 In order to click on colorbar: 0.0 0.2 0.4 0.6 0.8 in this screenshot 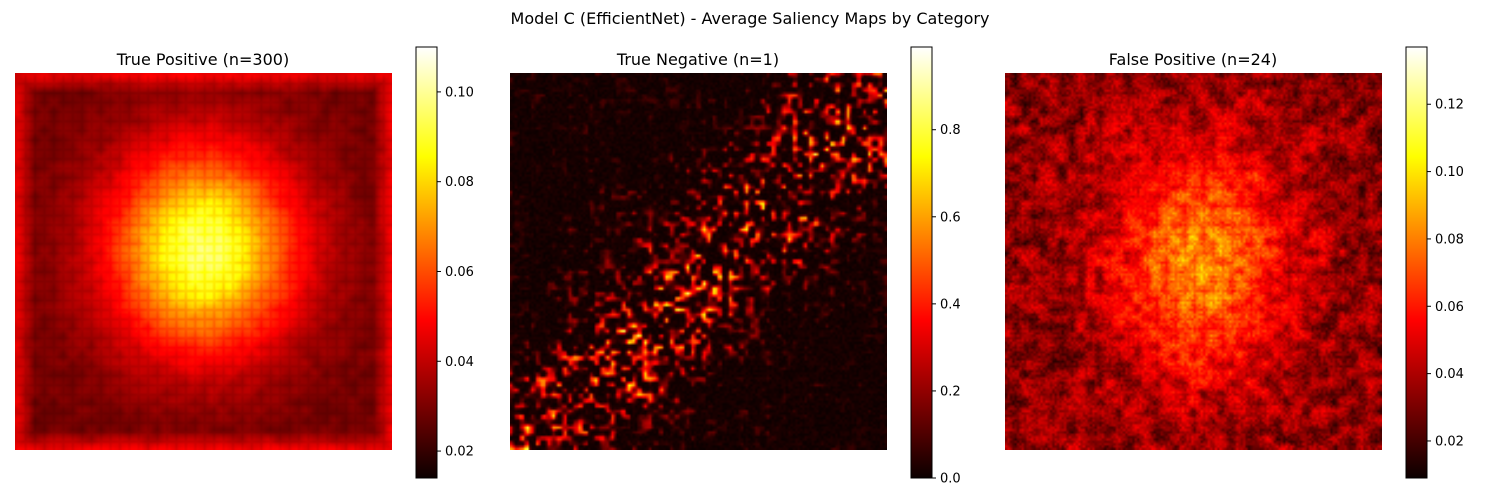, I will do `click(935, 266)`.